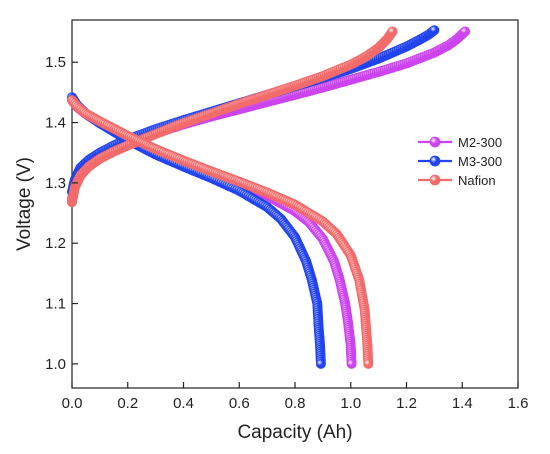 This screenshot has width=550, height=454. I want to click on x-tick-label: 0.0, so click(72, 403).